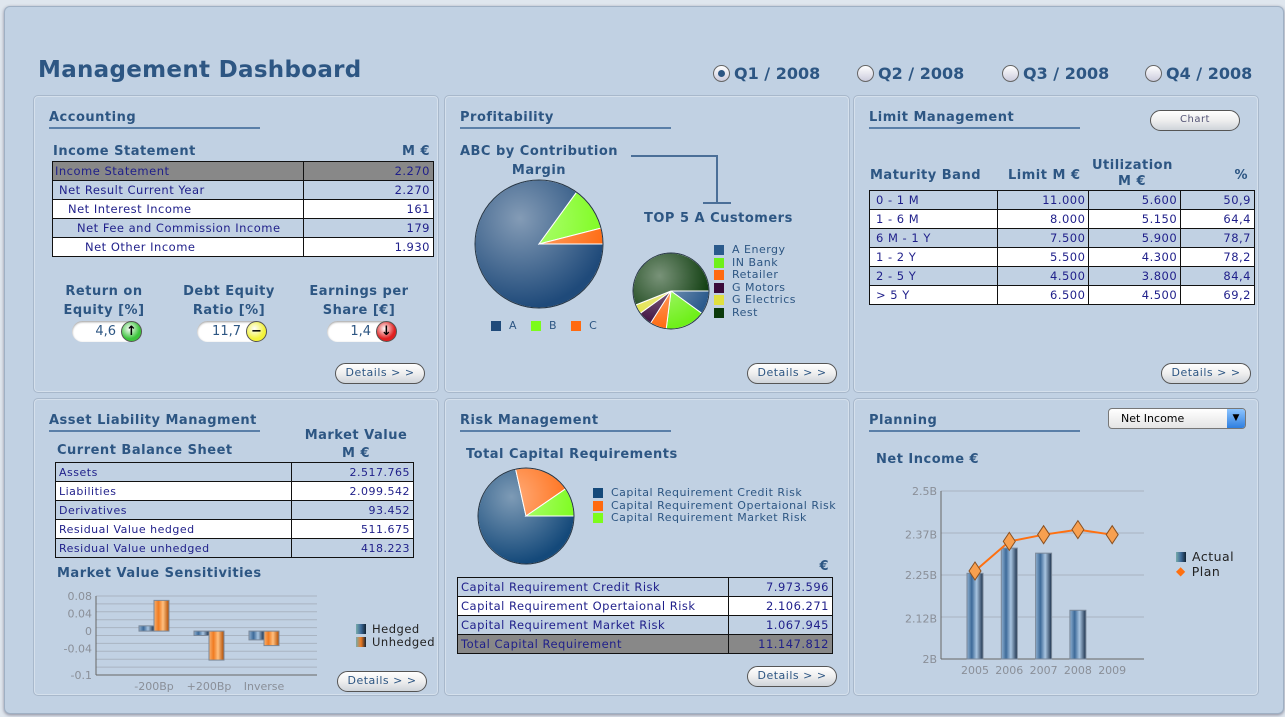  Describe the element at coordinates (352, 510) in the screenshot. I see `row-value: 93.452` at that location.